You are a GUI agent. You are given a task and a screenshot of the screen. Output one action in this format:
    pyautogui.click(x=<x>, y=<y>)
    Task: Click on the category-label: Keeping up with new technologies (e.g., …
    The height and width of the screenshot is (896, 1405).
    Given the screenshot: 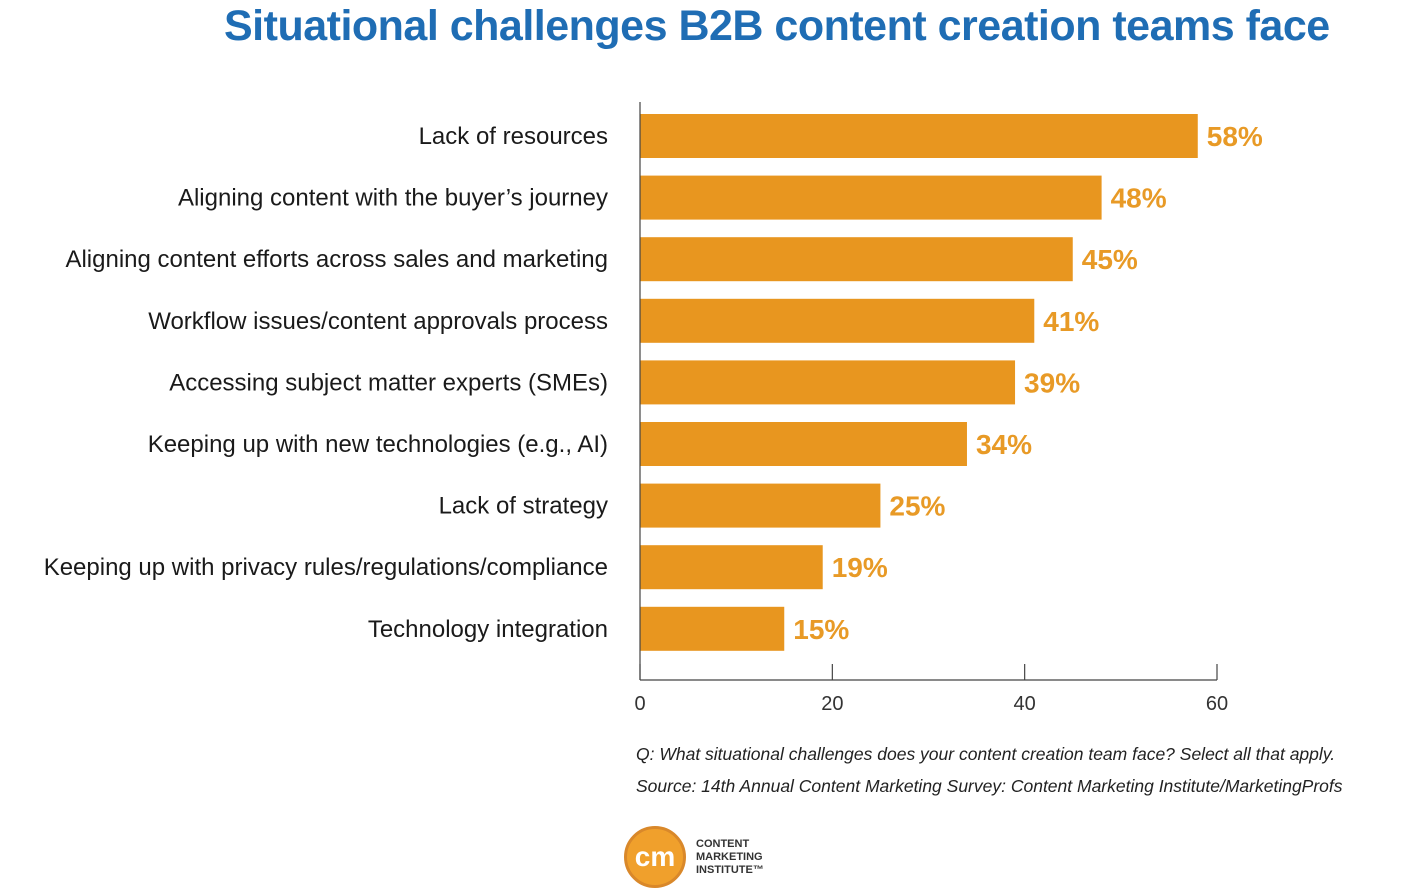 What is the action you would take?
    pyautogui.click(x=378, y=444)
    